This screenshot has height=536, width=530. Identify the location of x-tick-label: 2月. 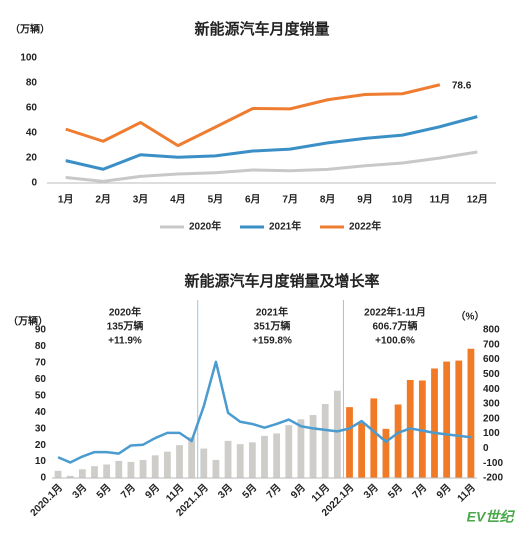
(103, 200).